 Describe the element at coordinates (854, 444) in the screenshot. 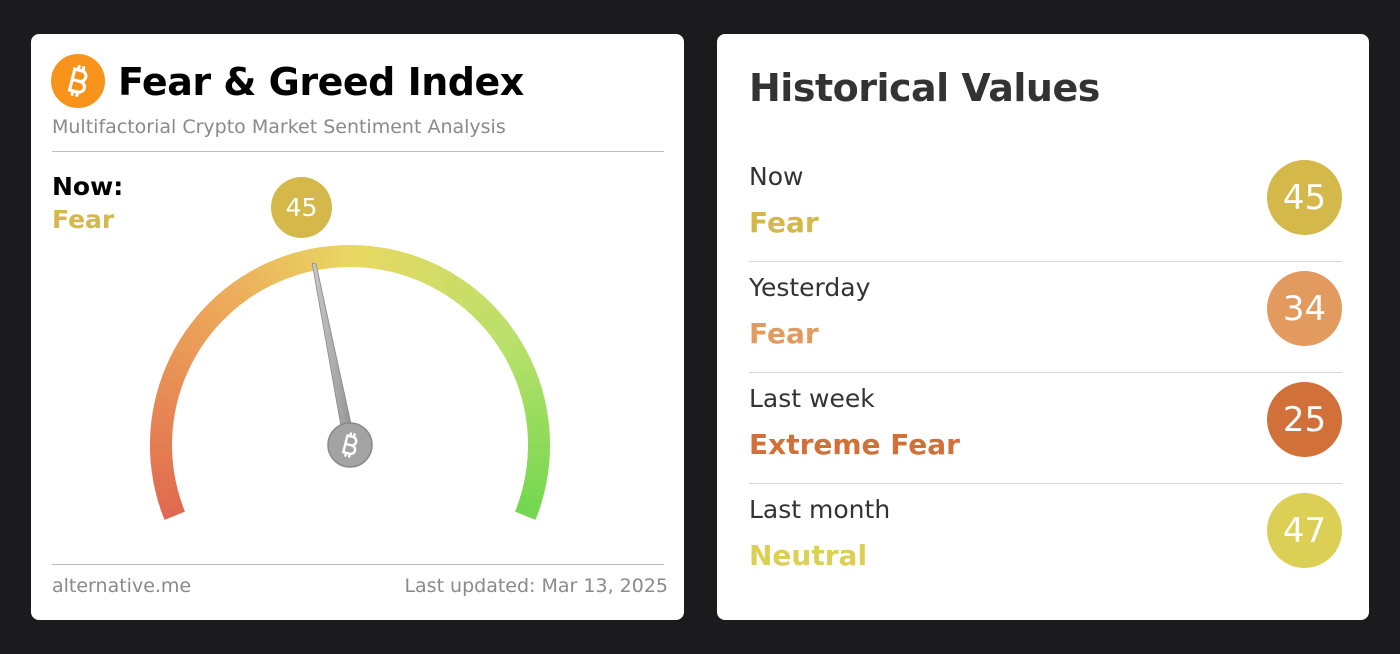

I see `row-classification: Extreme Fear` at that location.